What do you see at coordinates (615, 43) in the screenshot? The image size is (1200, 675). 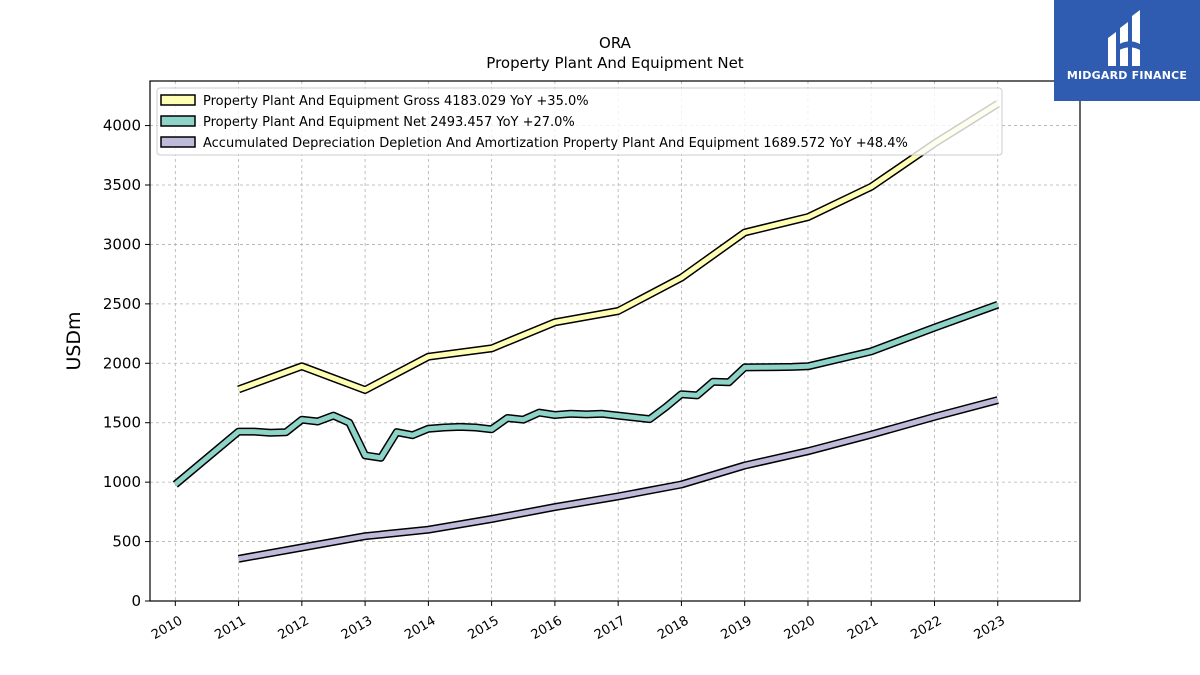 I see `chart-title: ORA` at bounding box center [615, 43].